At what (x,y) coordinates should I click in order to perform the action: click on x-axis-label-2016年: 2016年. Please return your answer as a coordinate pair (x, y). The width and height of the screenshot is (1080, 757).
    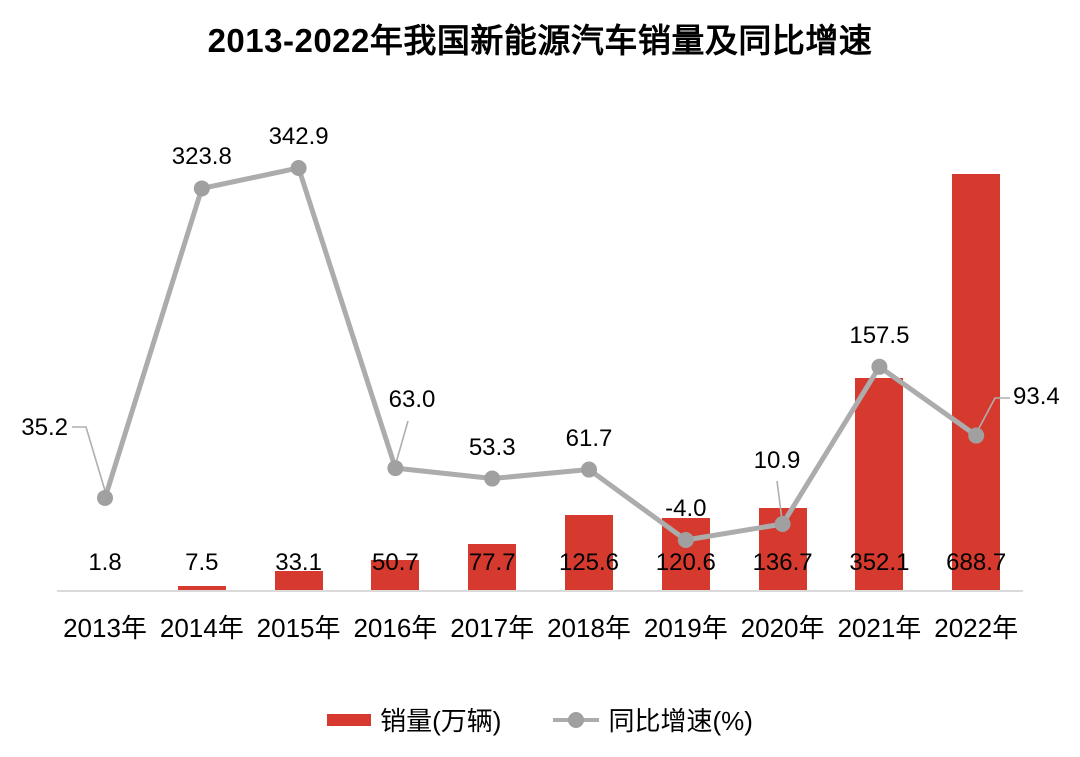
    Looking at the image, I should click on (395, 628).